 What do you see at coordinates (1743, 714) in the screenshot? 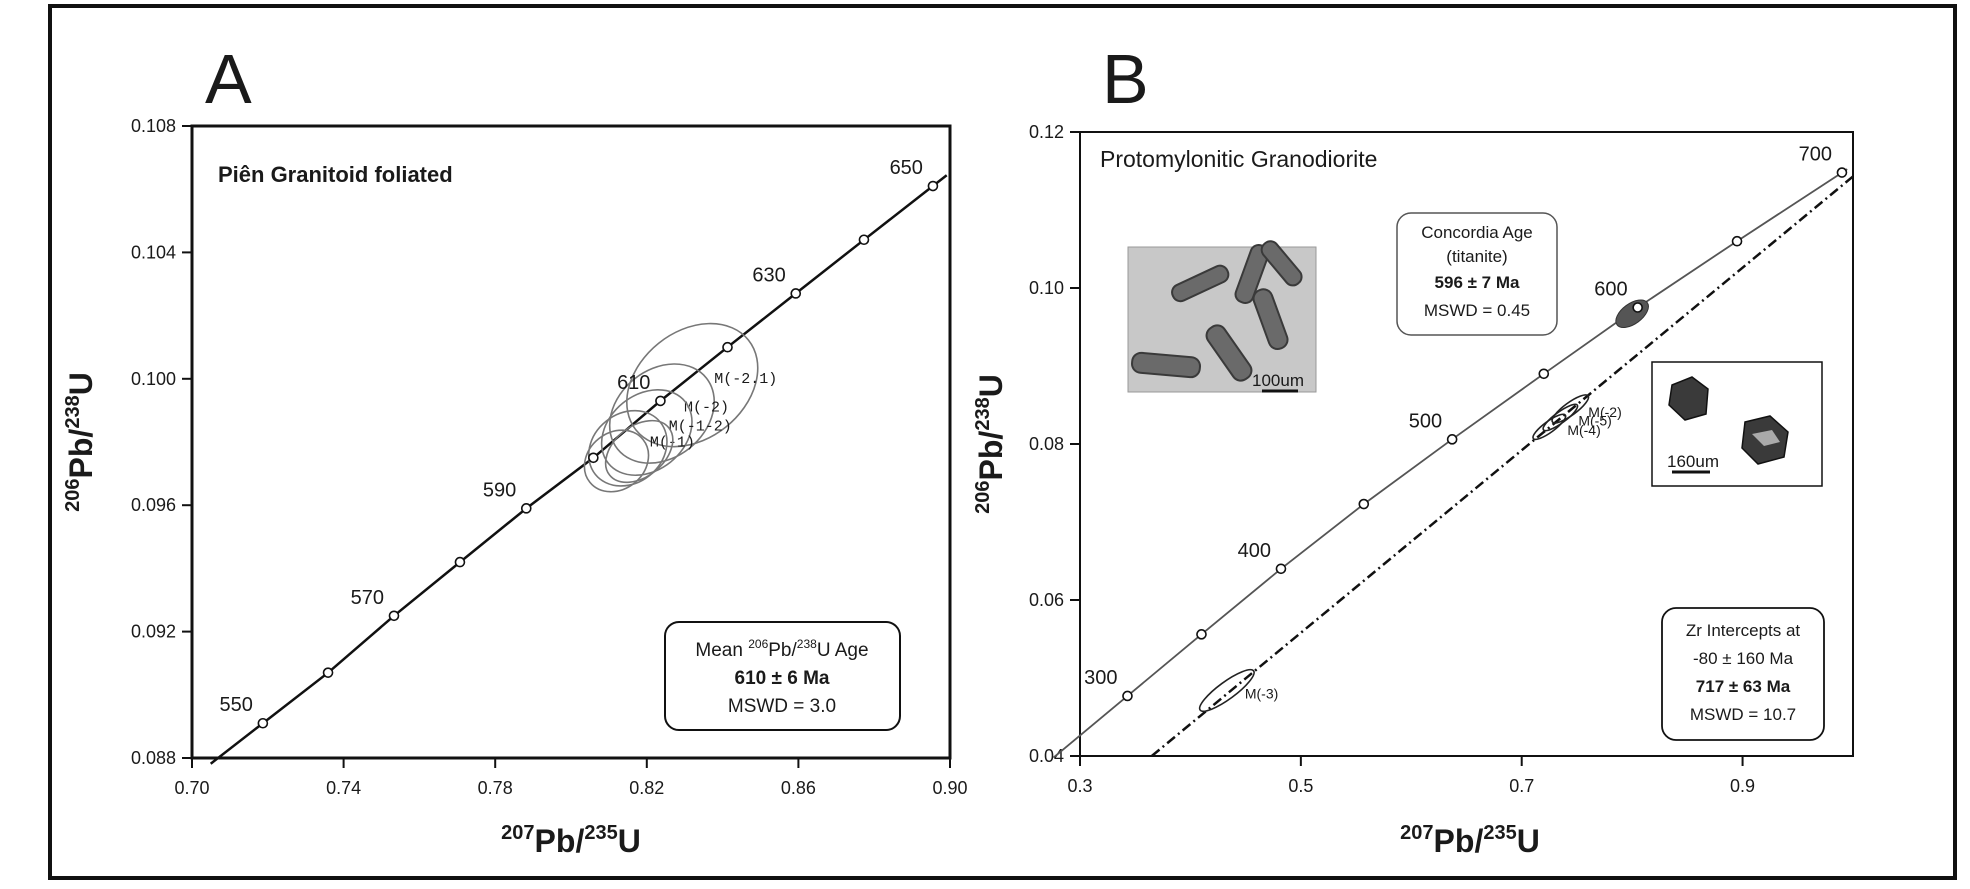
I see `intercept-box-line4: MSWD = 10.7` at bounding box center [1743, 714].